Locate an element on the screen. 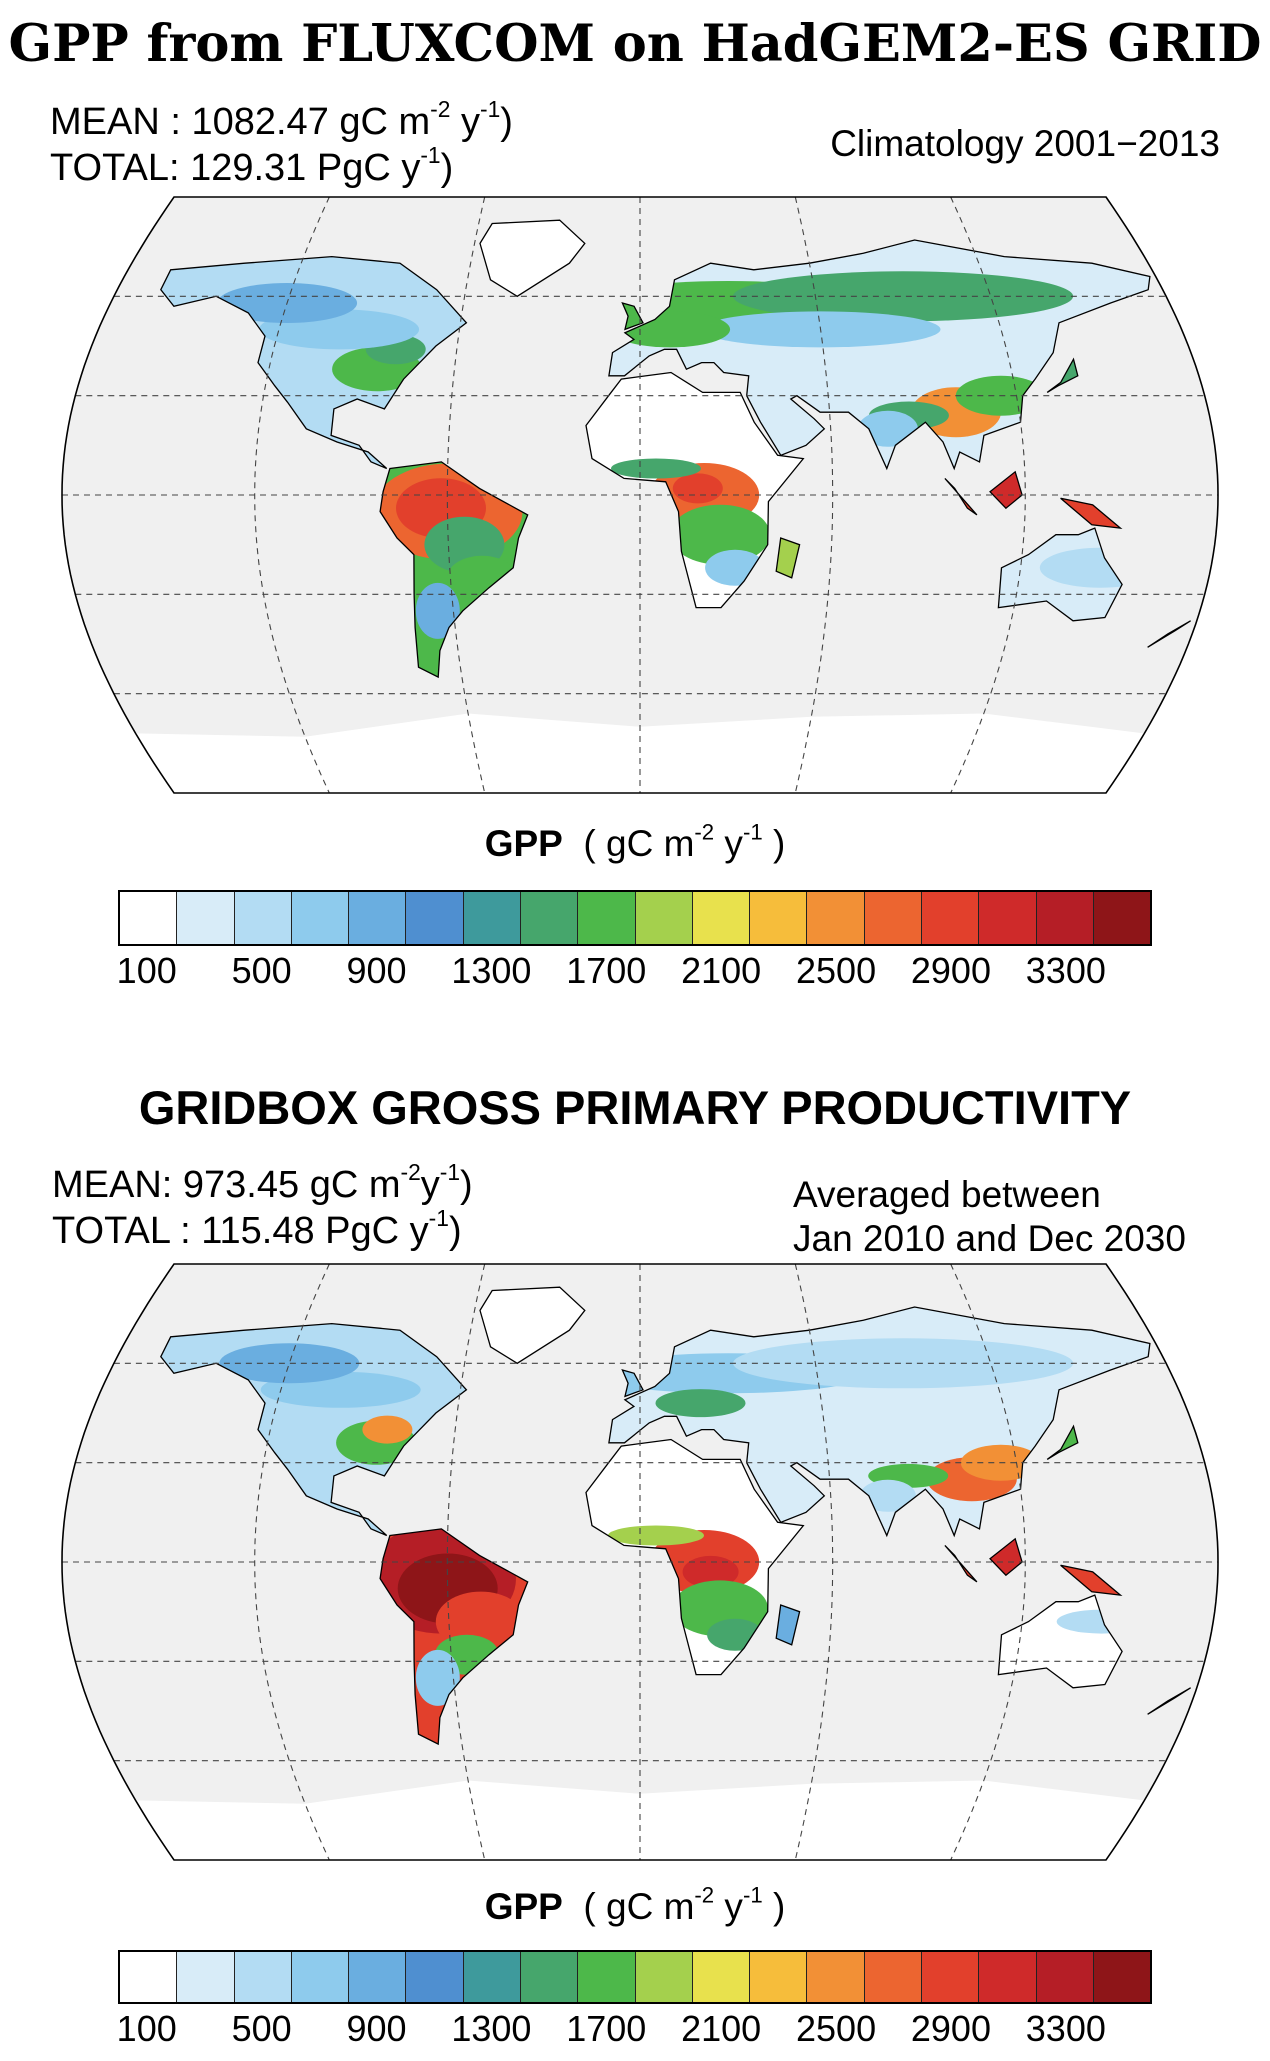  panel-1-period-line1: Climatology 2001−2013 is located at coordinates (1025, 143).